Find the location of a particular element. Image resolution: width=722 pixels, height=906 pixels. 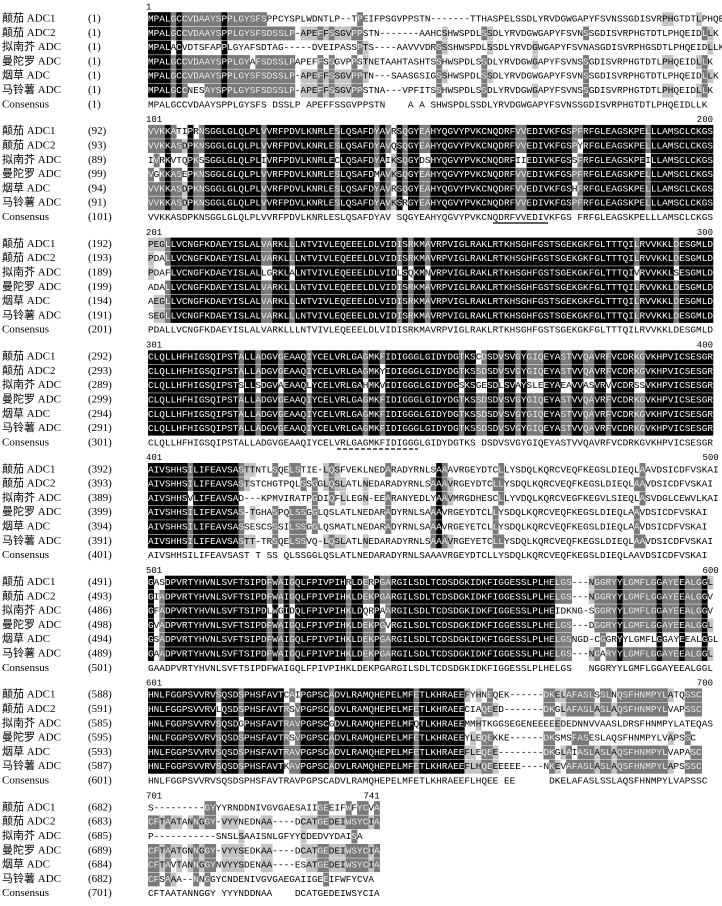

ruler-start: 1 is located at coordinates (148, 7).